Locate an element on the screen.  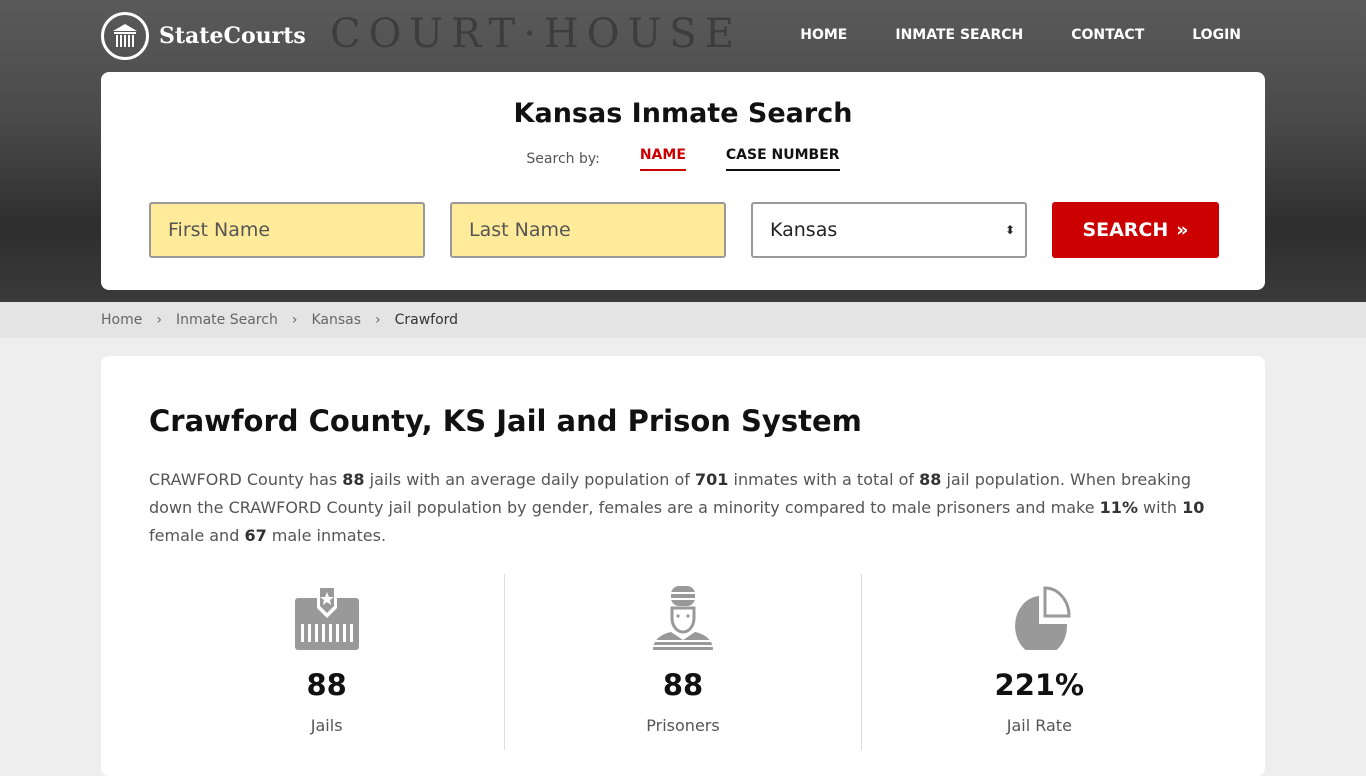
state-select-value: Kansas is located at coordinates (804, 230).